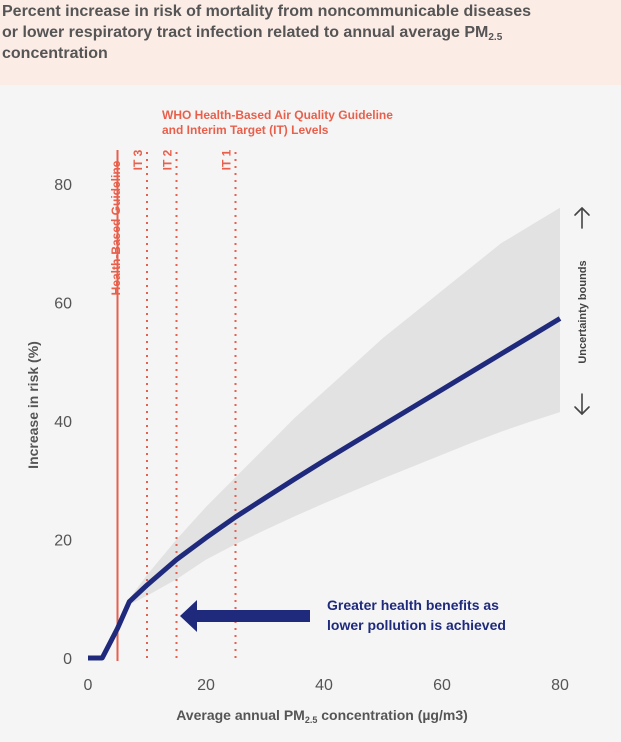 The height and width of the screenshot is (742, 621). What do you see at coordinates (560, 685) in the screenshot?
I see `x-tick-label: 80` at bounding box center [560, 685].